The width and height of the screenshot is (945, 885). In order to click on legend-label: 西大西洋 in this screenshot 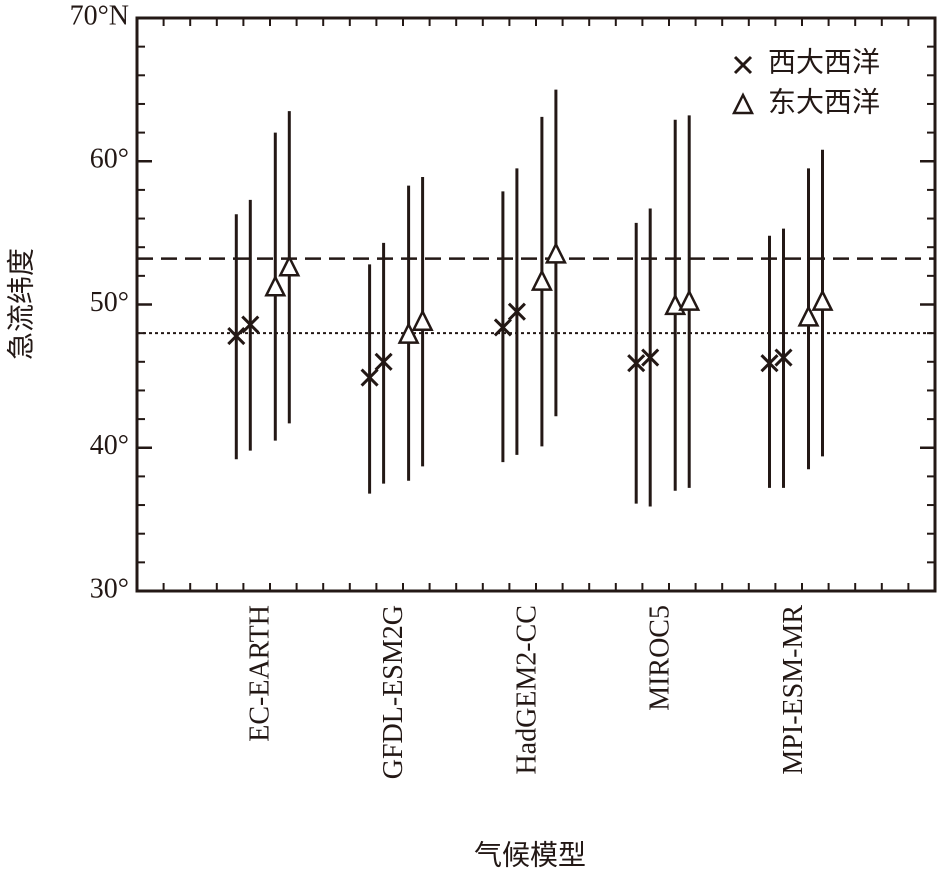, I will do `click(824, 62)`.